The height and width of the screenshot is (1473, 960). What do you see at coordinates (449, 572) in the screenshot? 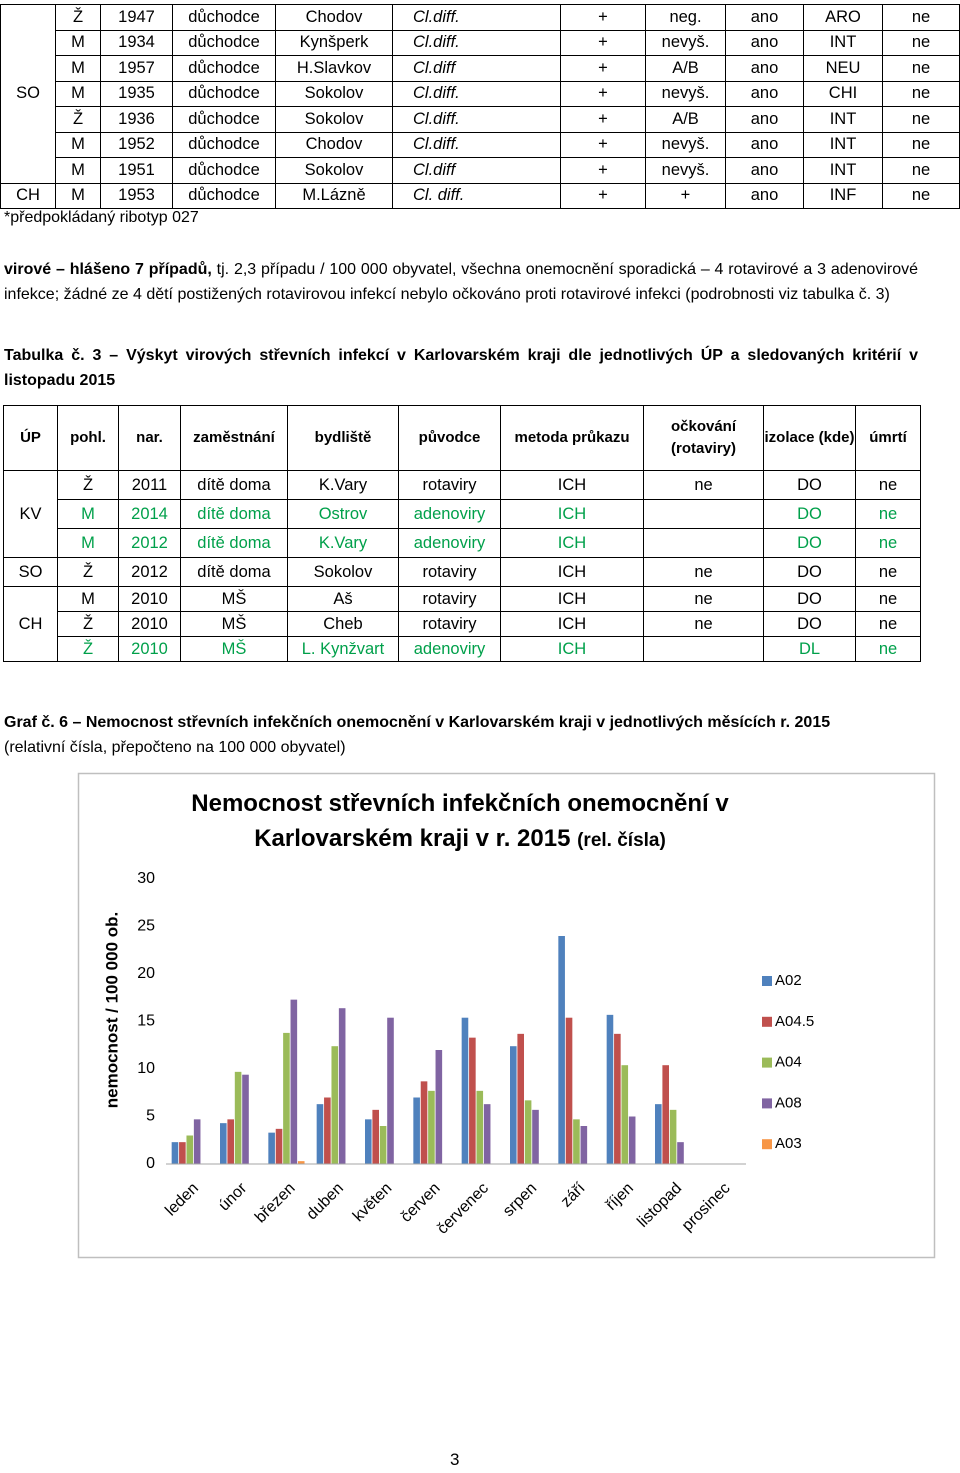
I see `table-cell: rotaviry` at bounding box center [449, 572].